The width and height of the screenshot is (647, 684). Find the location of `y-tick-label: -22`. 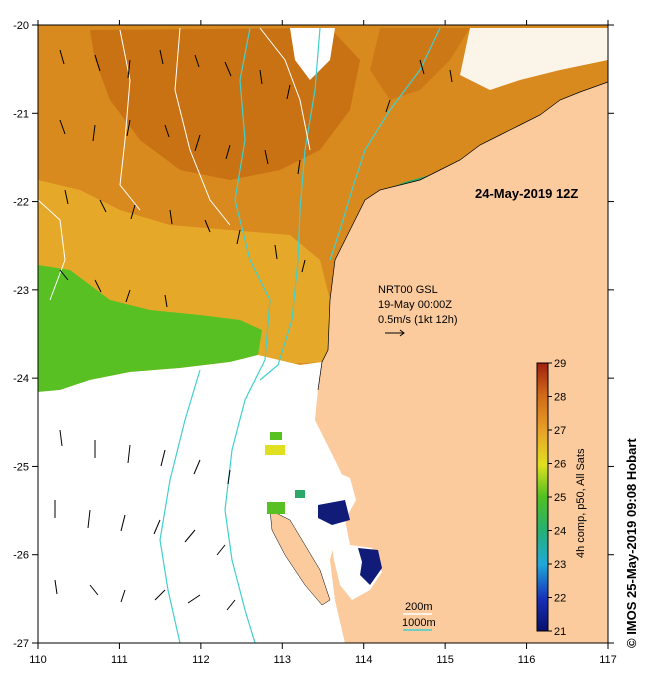

y-tick-label: -22 is located at coordinates (21, 203).